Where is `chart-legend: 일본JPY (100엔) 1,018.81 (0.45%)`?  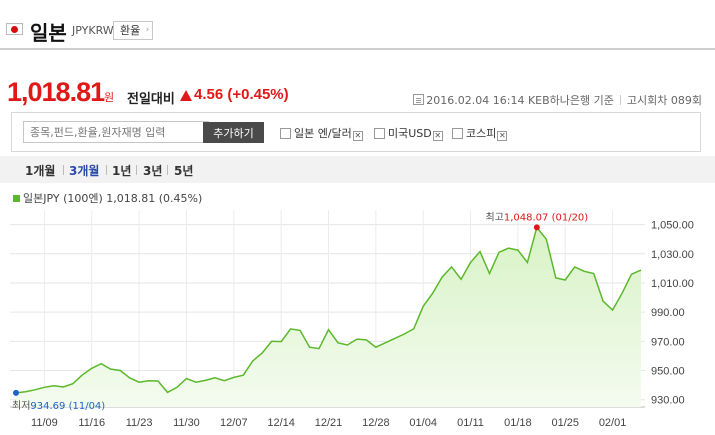
chart-legend: 일본JPY (100엔) 1,018.81 (0.45%) is located at coordinates (107, 198).